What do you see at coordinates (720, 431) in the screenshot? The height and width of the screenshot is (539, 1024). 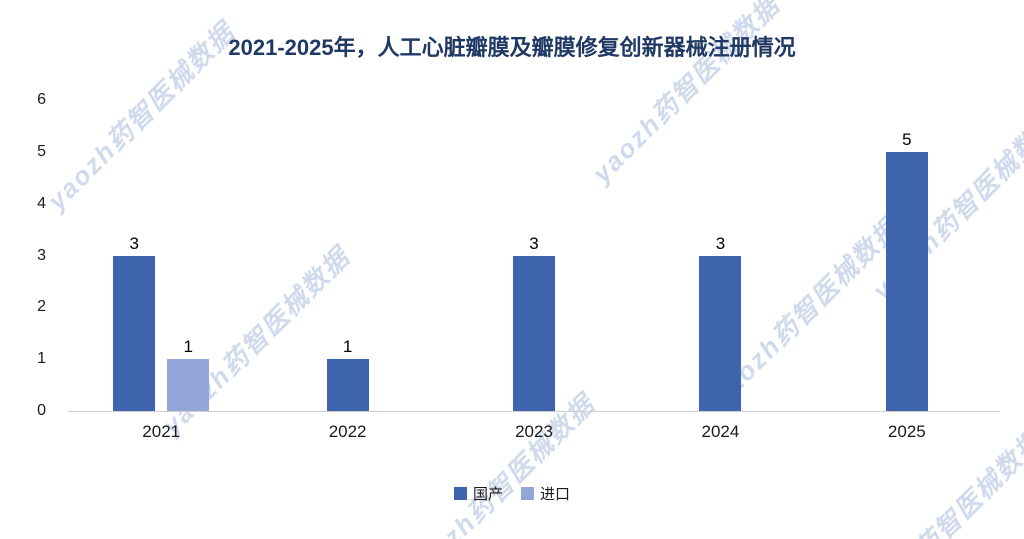 I see `x-axis-label: 2024` at bounding box center [720, 431].